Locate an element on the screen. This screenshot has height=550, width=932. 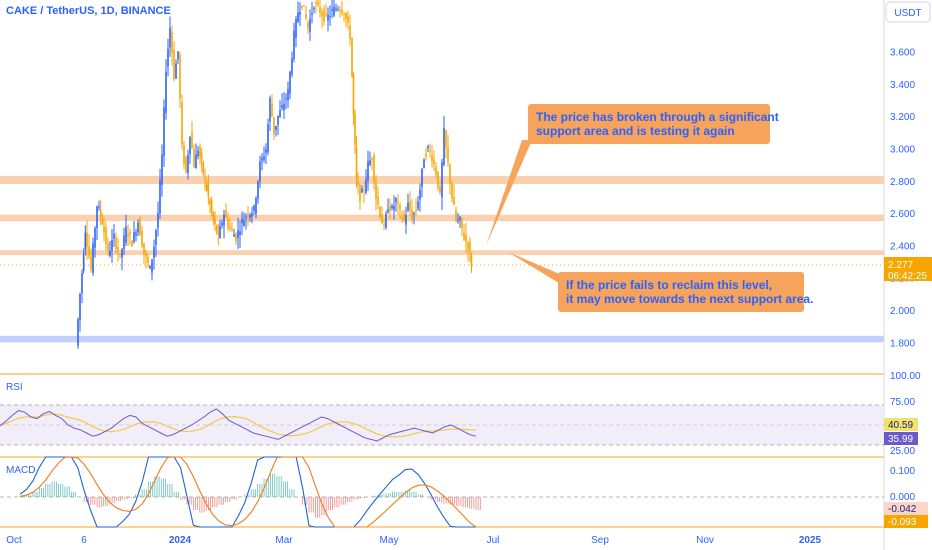
time-axis: Oct 6 2024 Mar May Jul Sep Nov 2025 is located at coordinates (413, 540).